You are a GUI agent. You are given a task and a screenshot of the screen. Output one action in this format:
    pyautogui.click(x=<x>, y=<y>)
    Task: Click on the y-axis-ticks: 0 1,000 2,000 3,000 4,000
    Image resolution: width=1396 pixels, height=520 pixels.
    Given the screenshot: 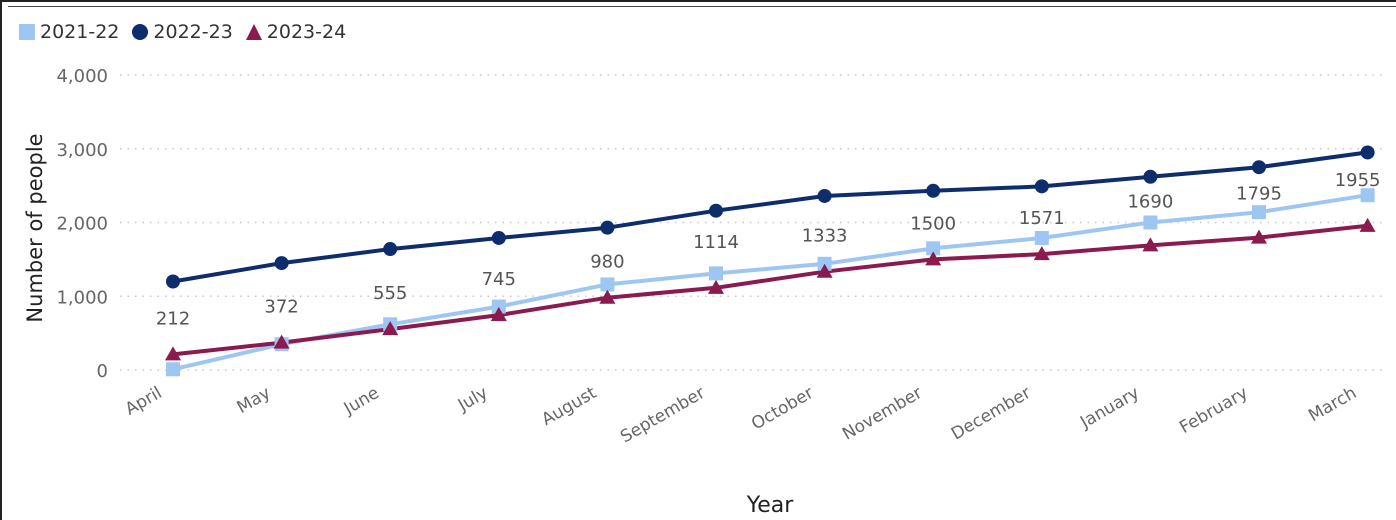 What is the action you would take?
    pyautogui.click(x=82, y=224)
    